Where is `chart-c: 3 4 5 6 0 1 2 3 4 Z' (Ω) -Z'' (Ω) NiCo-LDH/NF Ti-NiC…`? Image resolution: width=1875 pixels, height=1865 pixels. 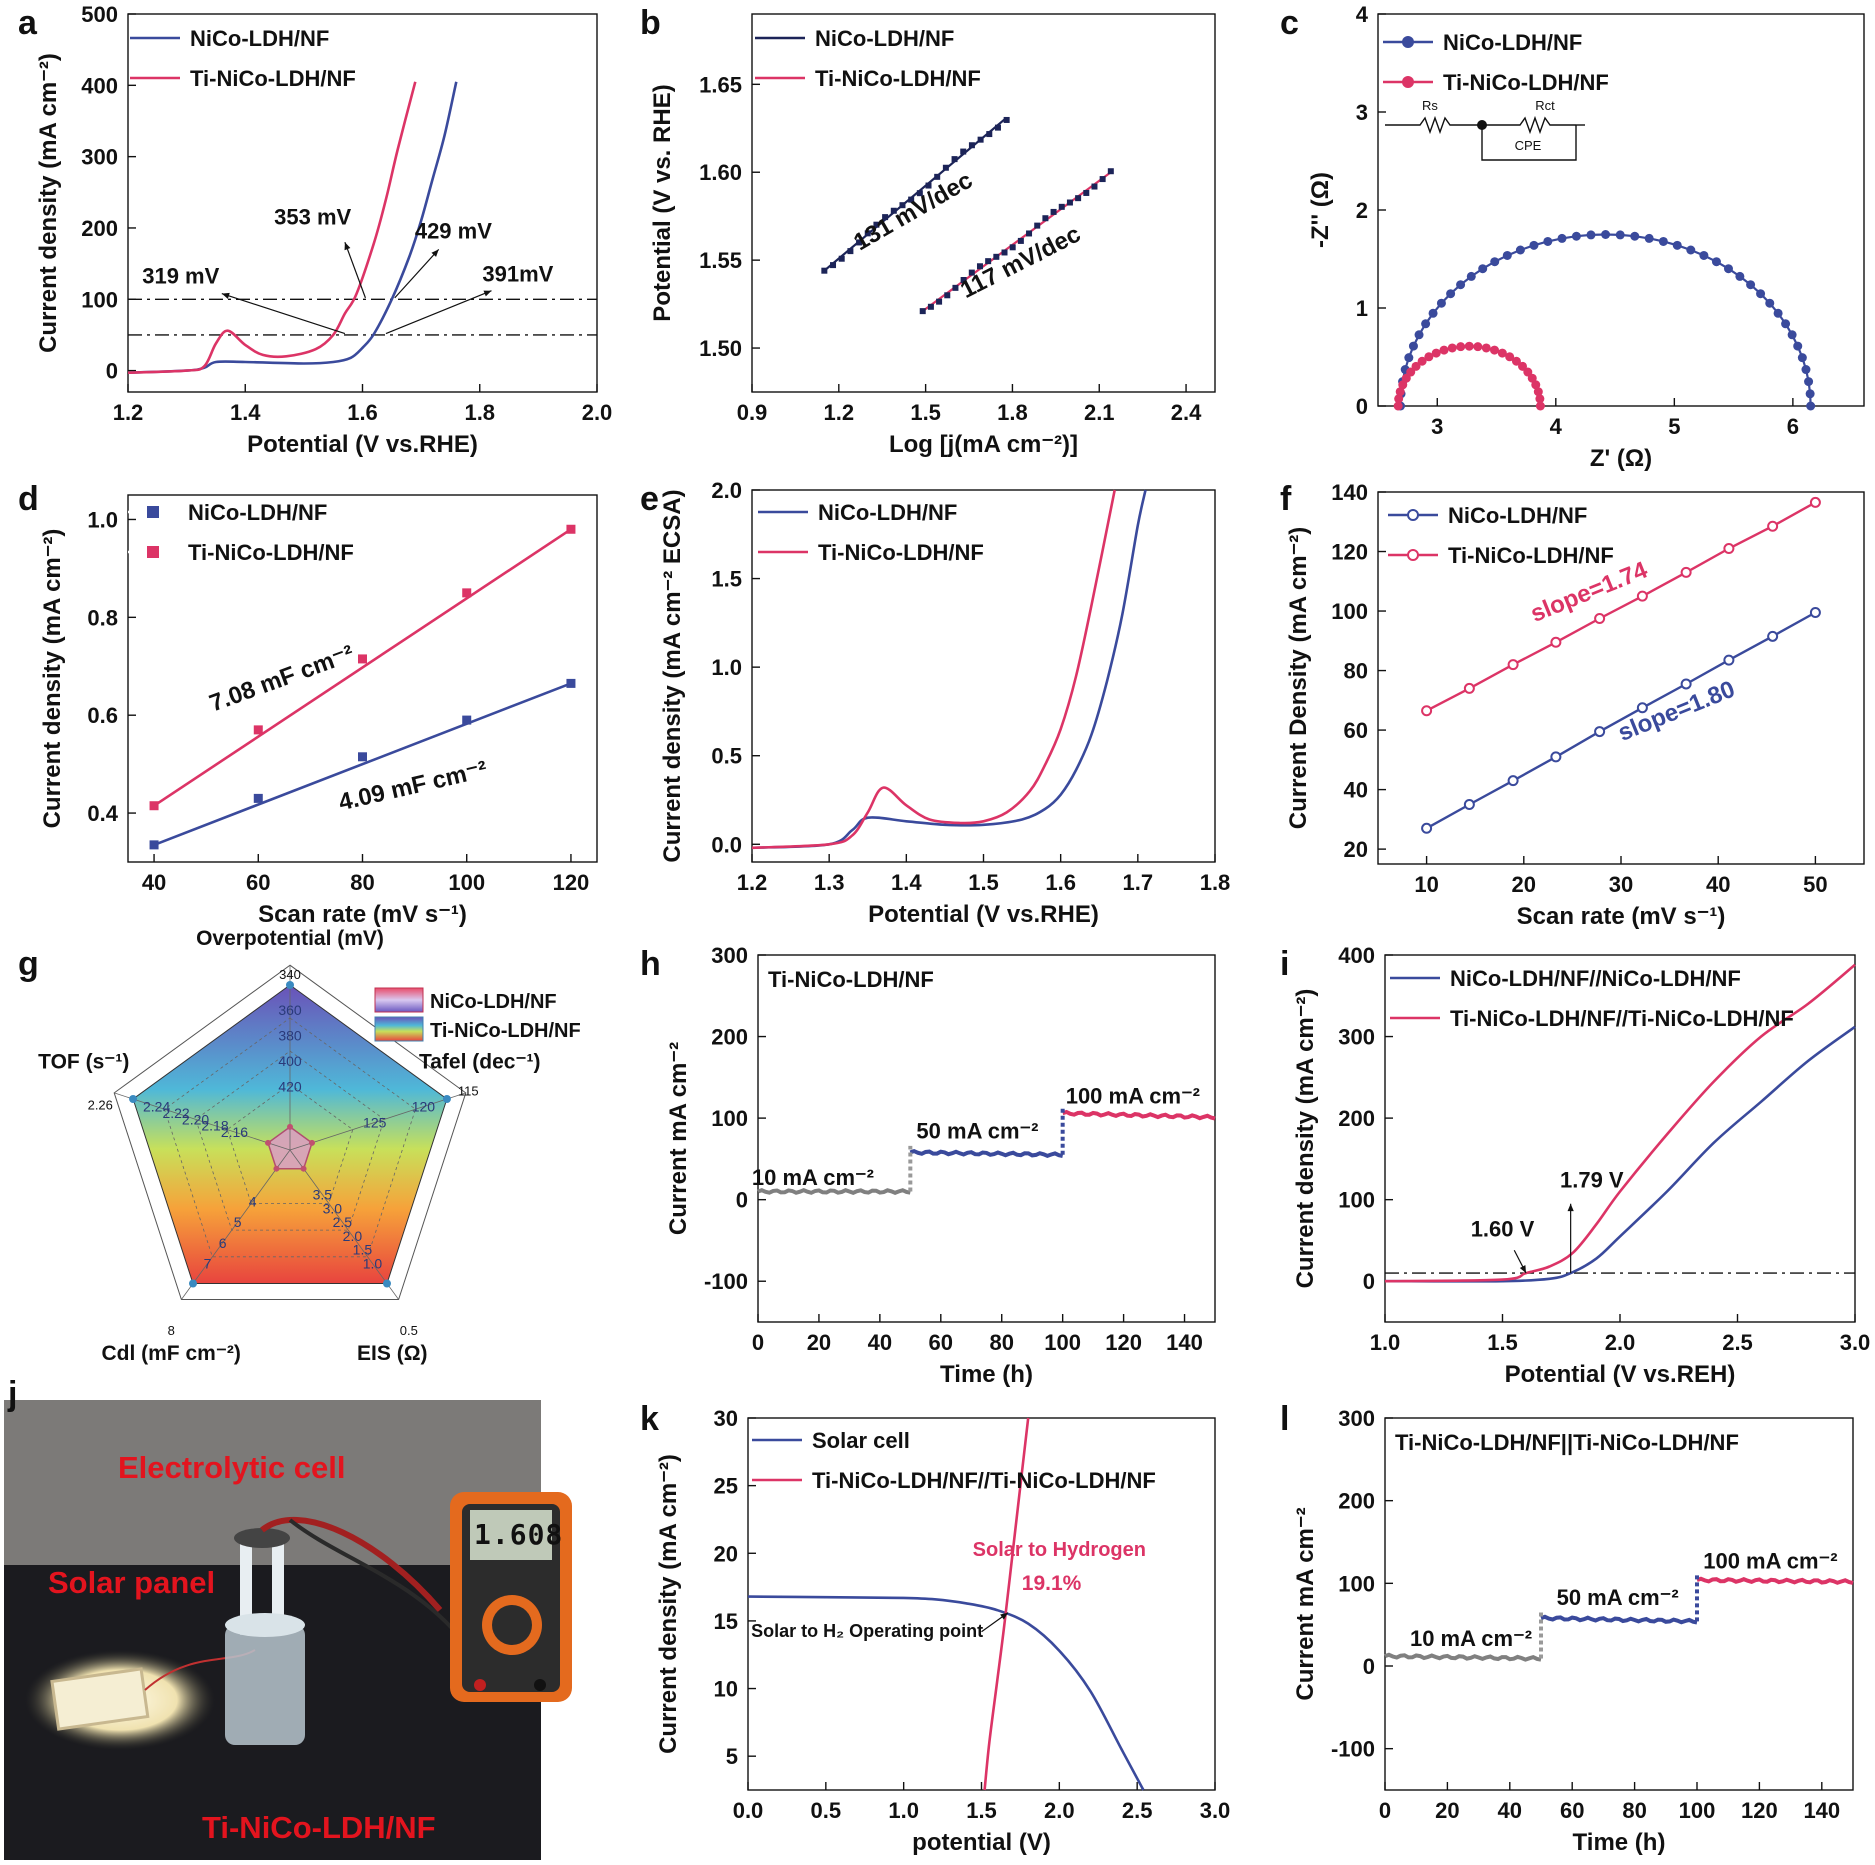
chart-c: 3 4 5 6 0 1 2 3 4 Z' (Ω) -Z'' (Ω) NiCo-LDH/NF Ti-NiC… is located at coordinates (1586, 237).